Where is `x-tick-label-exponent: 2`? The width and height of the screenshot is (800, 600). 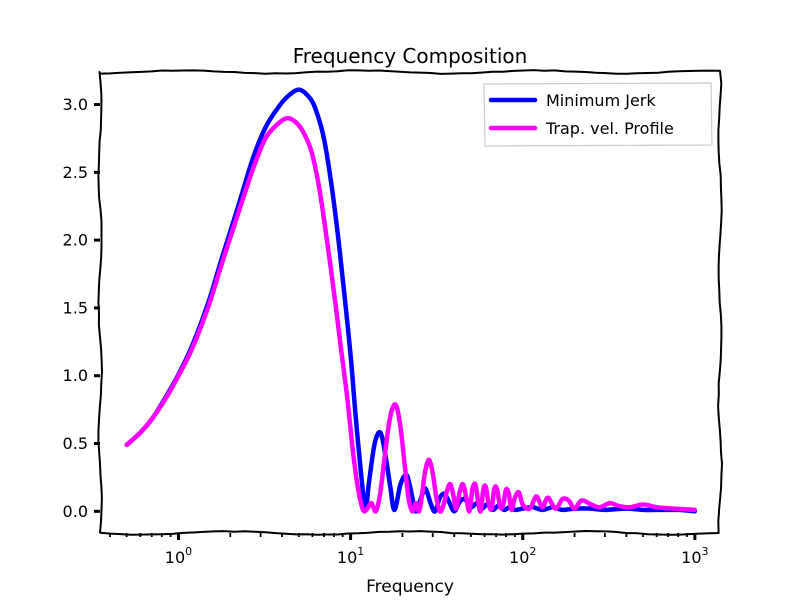 x-tick-label-exponent: 2 is located at coordinates (532, 551).